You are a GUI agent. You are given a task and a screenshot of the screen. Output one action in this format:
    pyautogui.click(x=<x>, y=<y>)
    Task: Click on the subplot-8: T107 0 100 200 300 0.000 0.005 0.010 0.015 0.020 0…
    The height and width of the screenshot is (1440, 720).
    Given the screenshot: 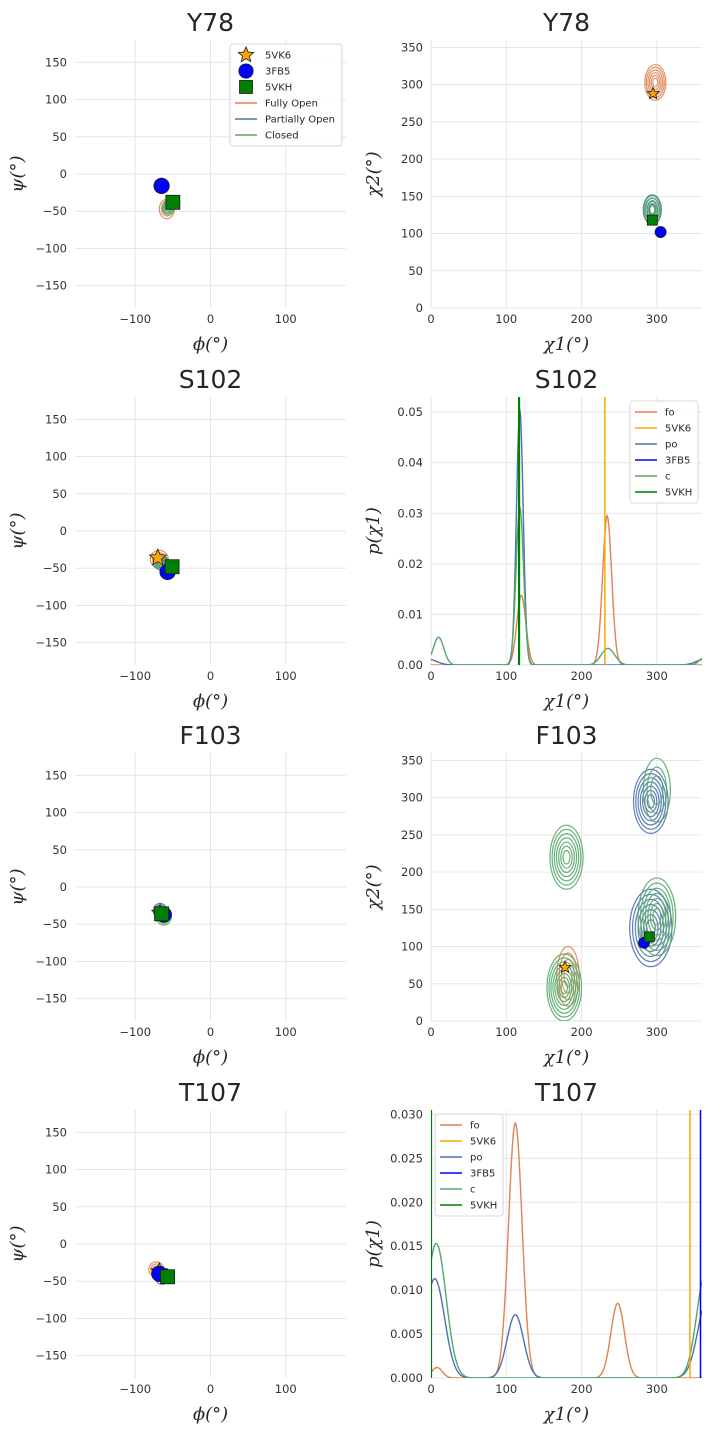 What is the action you would take?
    pyautogui.click(x=532, y=1251)
    